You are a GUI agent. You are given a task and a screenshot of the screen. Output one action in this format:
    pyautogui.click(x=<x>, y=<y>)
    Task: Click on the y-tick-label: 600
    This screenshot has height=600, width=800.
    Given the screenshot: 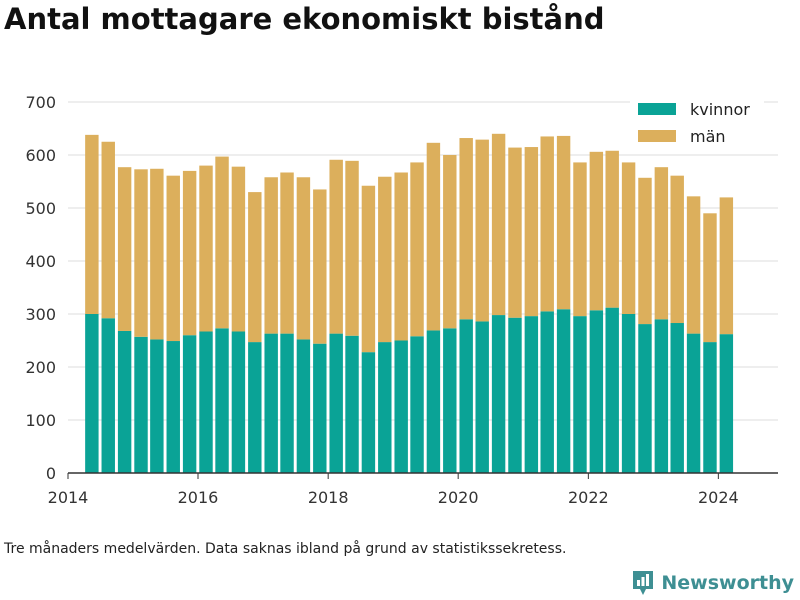 What is the action you would take?
    pyautogui.click(x=40, y=155)
    